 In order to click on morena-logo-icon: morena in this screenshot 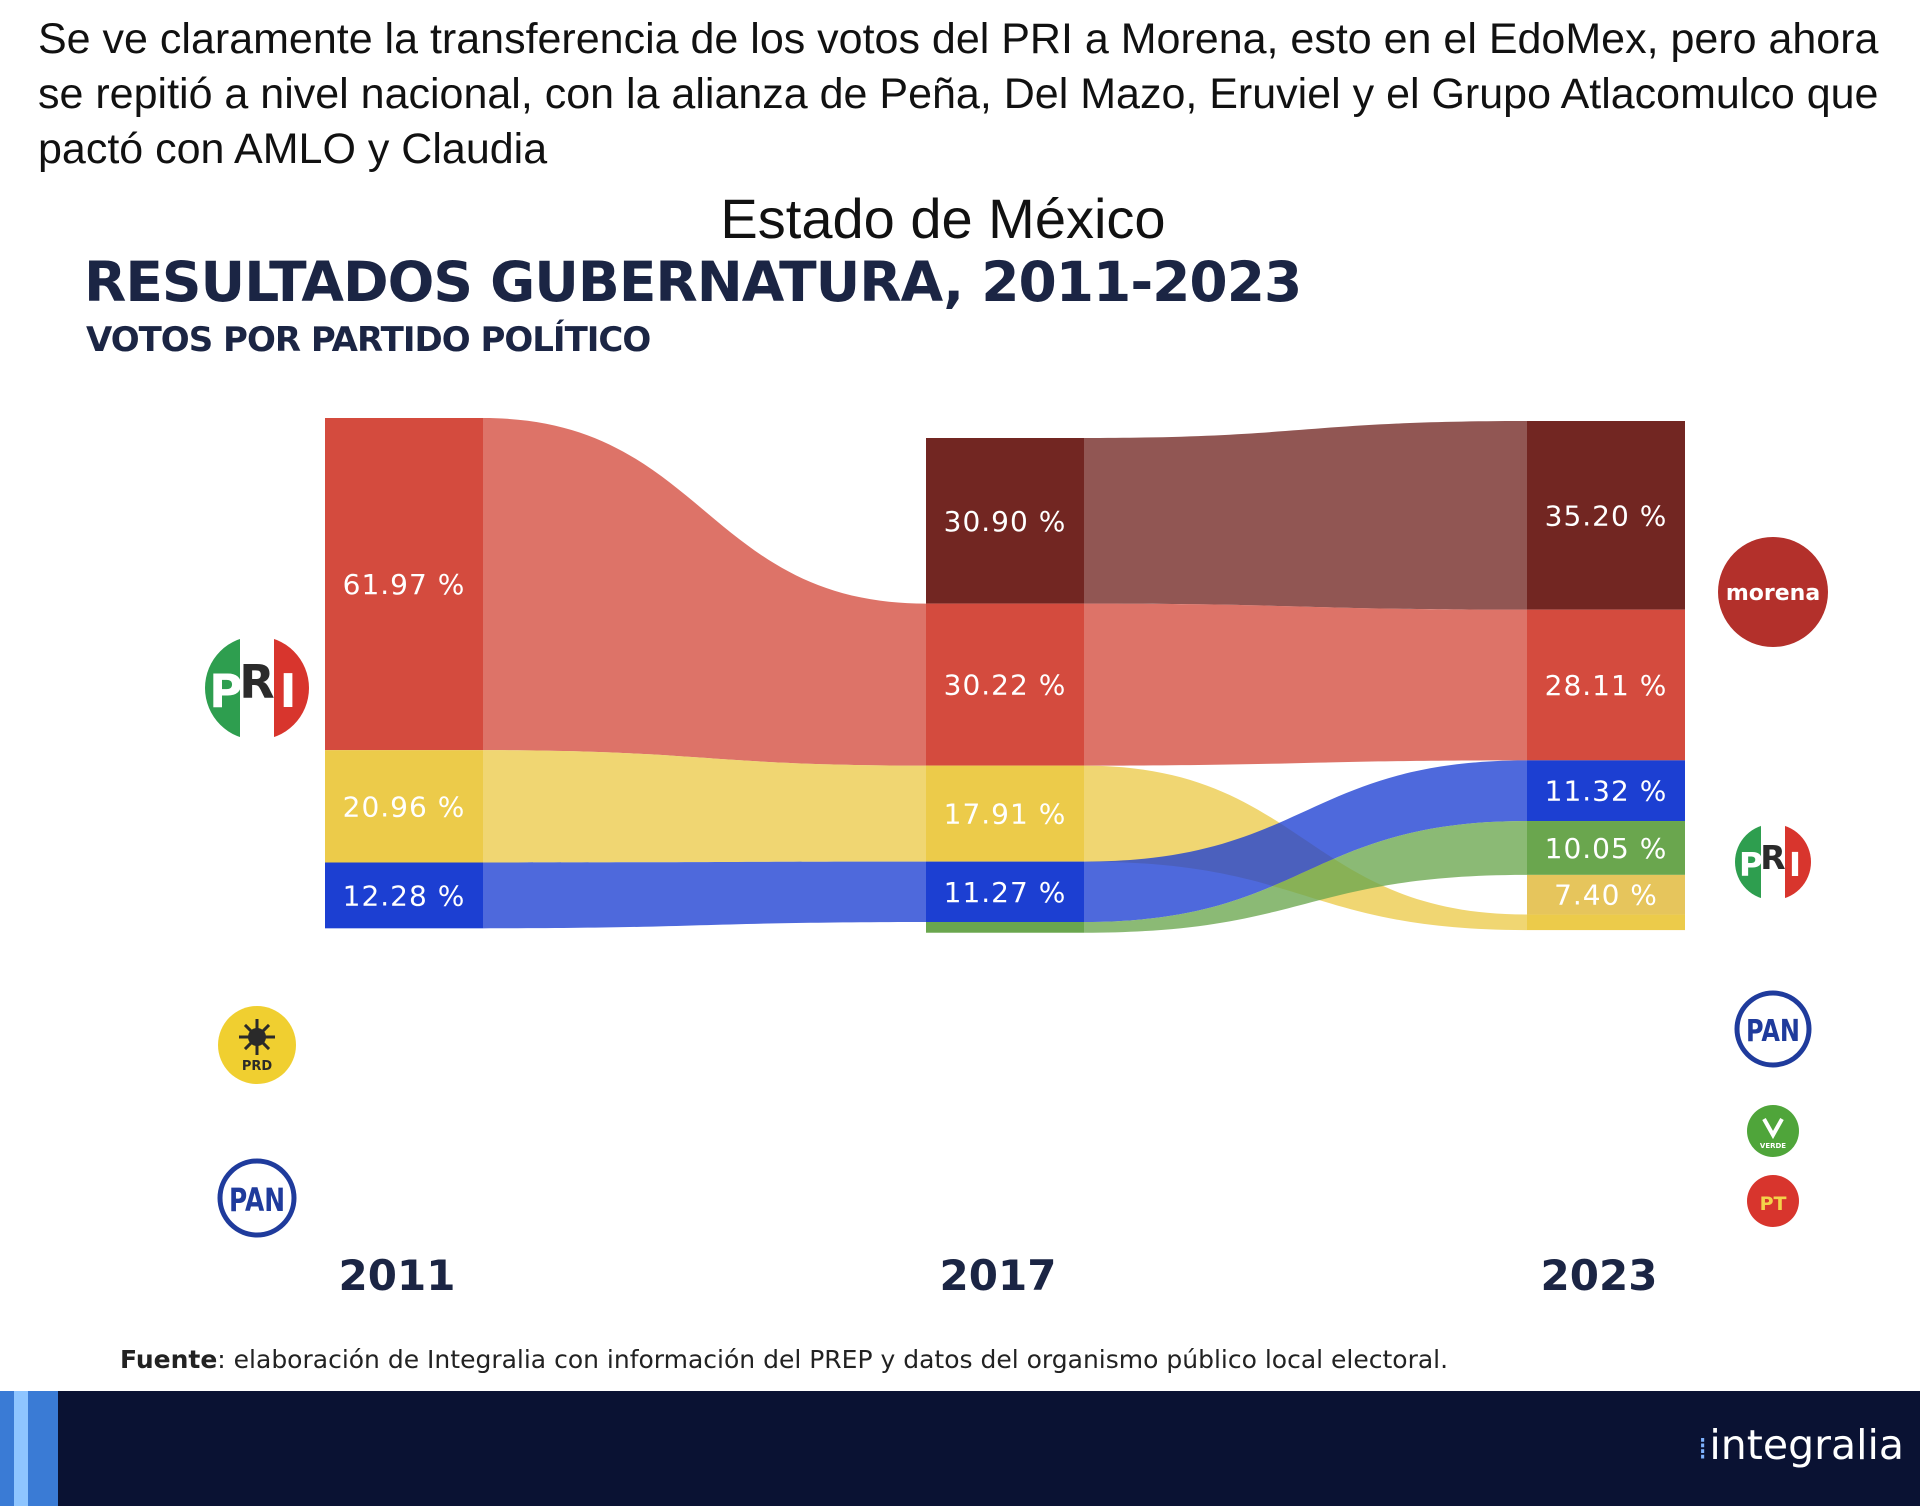, I will do `click(1773, 592)`.